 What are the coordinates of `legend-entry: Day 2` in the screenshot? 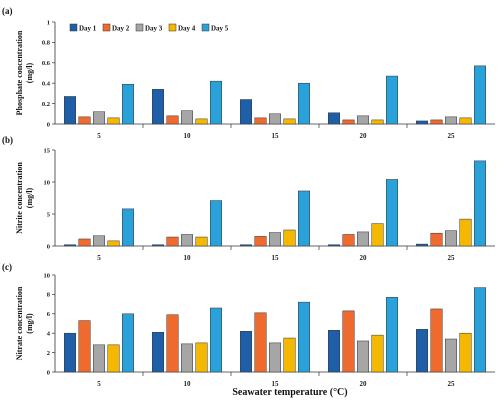 It's located at (121, 29).